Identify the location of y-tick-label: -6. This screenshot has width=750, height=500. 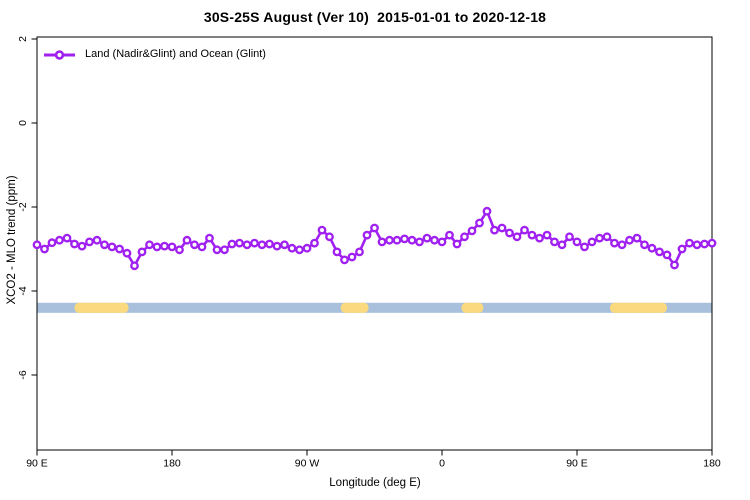
(23, 374).